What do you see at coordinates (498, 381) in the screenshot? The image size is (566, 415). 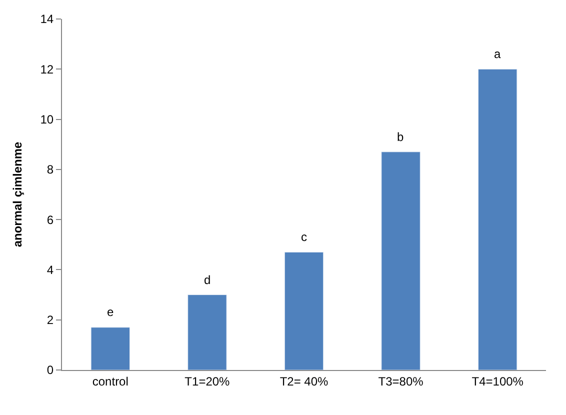 I see `x-tick-label: T4=100%` at bounding box center [498, 381].